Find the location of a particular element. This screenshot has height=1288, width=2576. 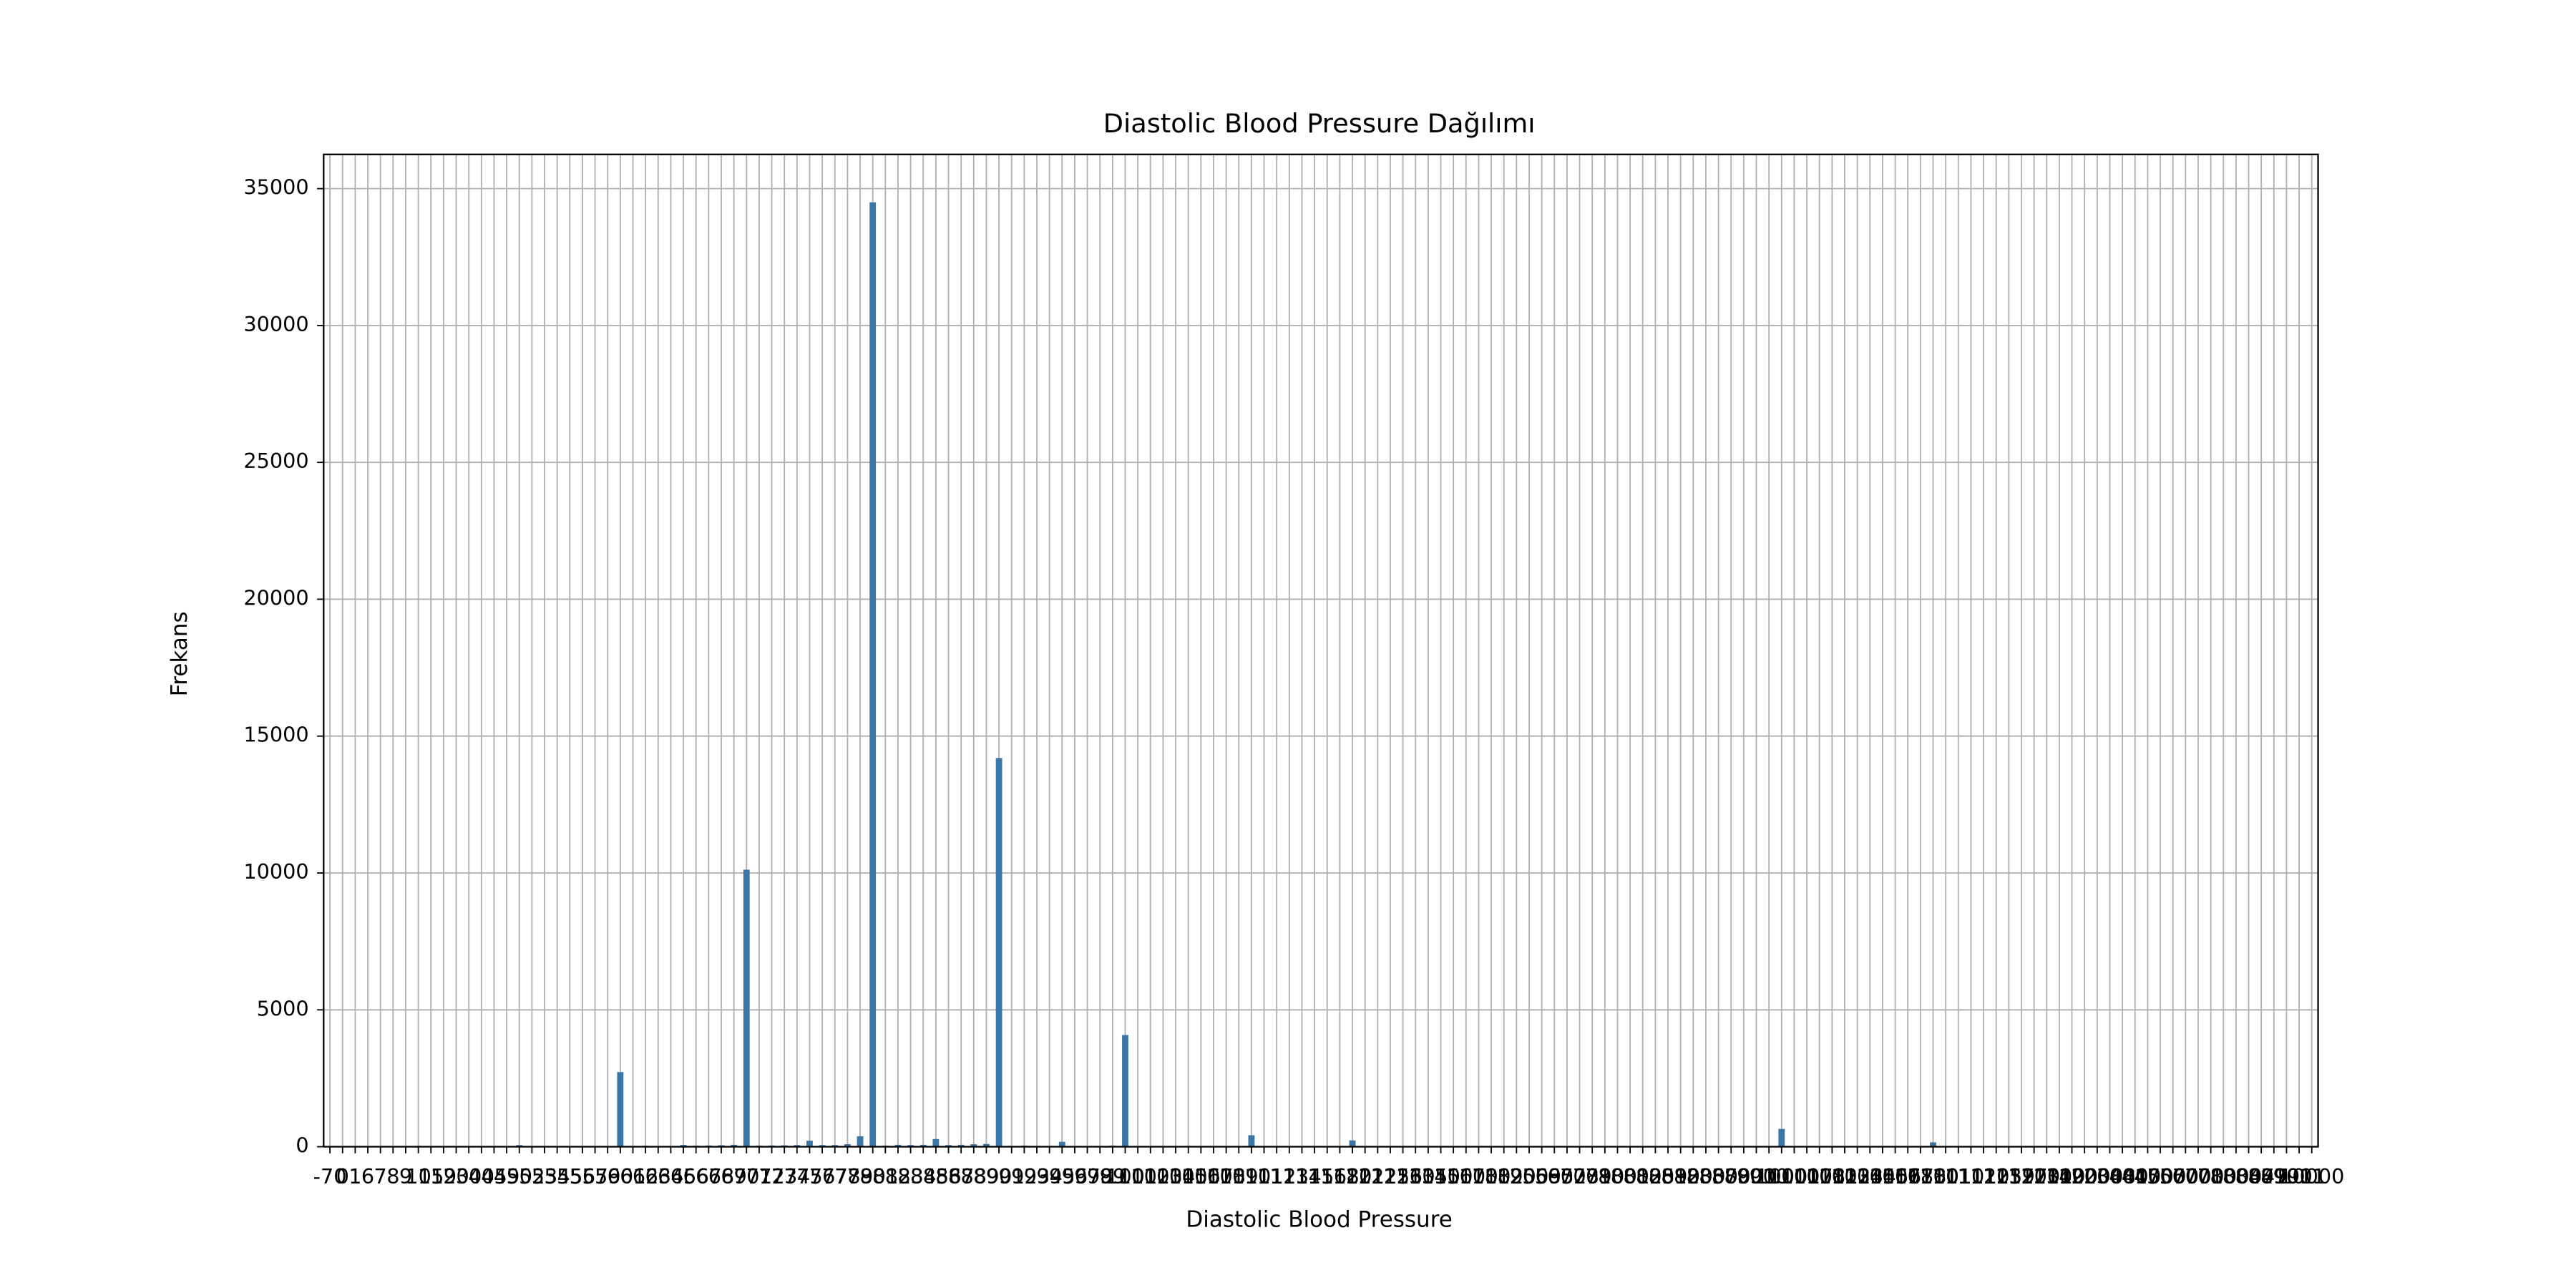

x-tick-label: 900 is located at coordinates (1756, 1176).